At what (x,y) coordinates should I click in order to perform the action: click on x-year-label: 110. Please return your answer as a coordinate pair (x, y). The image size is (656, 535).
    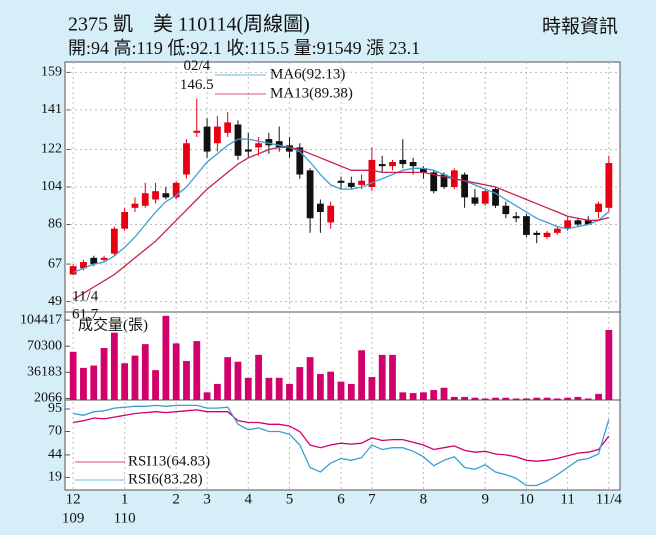
    Looking at the image, I should click on (125, 518).